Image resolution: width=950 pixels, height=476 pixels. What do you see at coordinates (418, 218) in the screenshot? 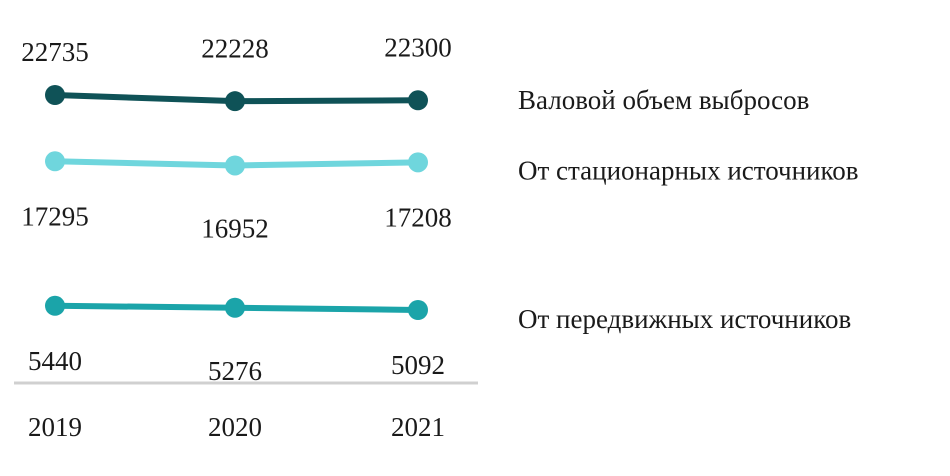
I see `value-label: 17208` at bounding box center [418, 218].